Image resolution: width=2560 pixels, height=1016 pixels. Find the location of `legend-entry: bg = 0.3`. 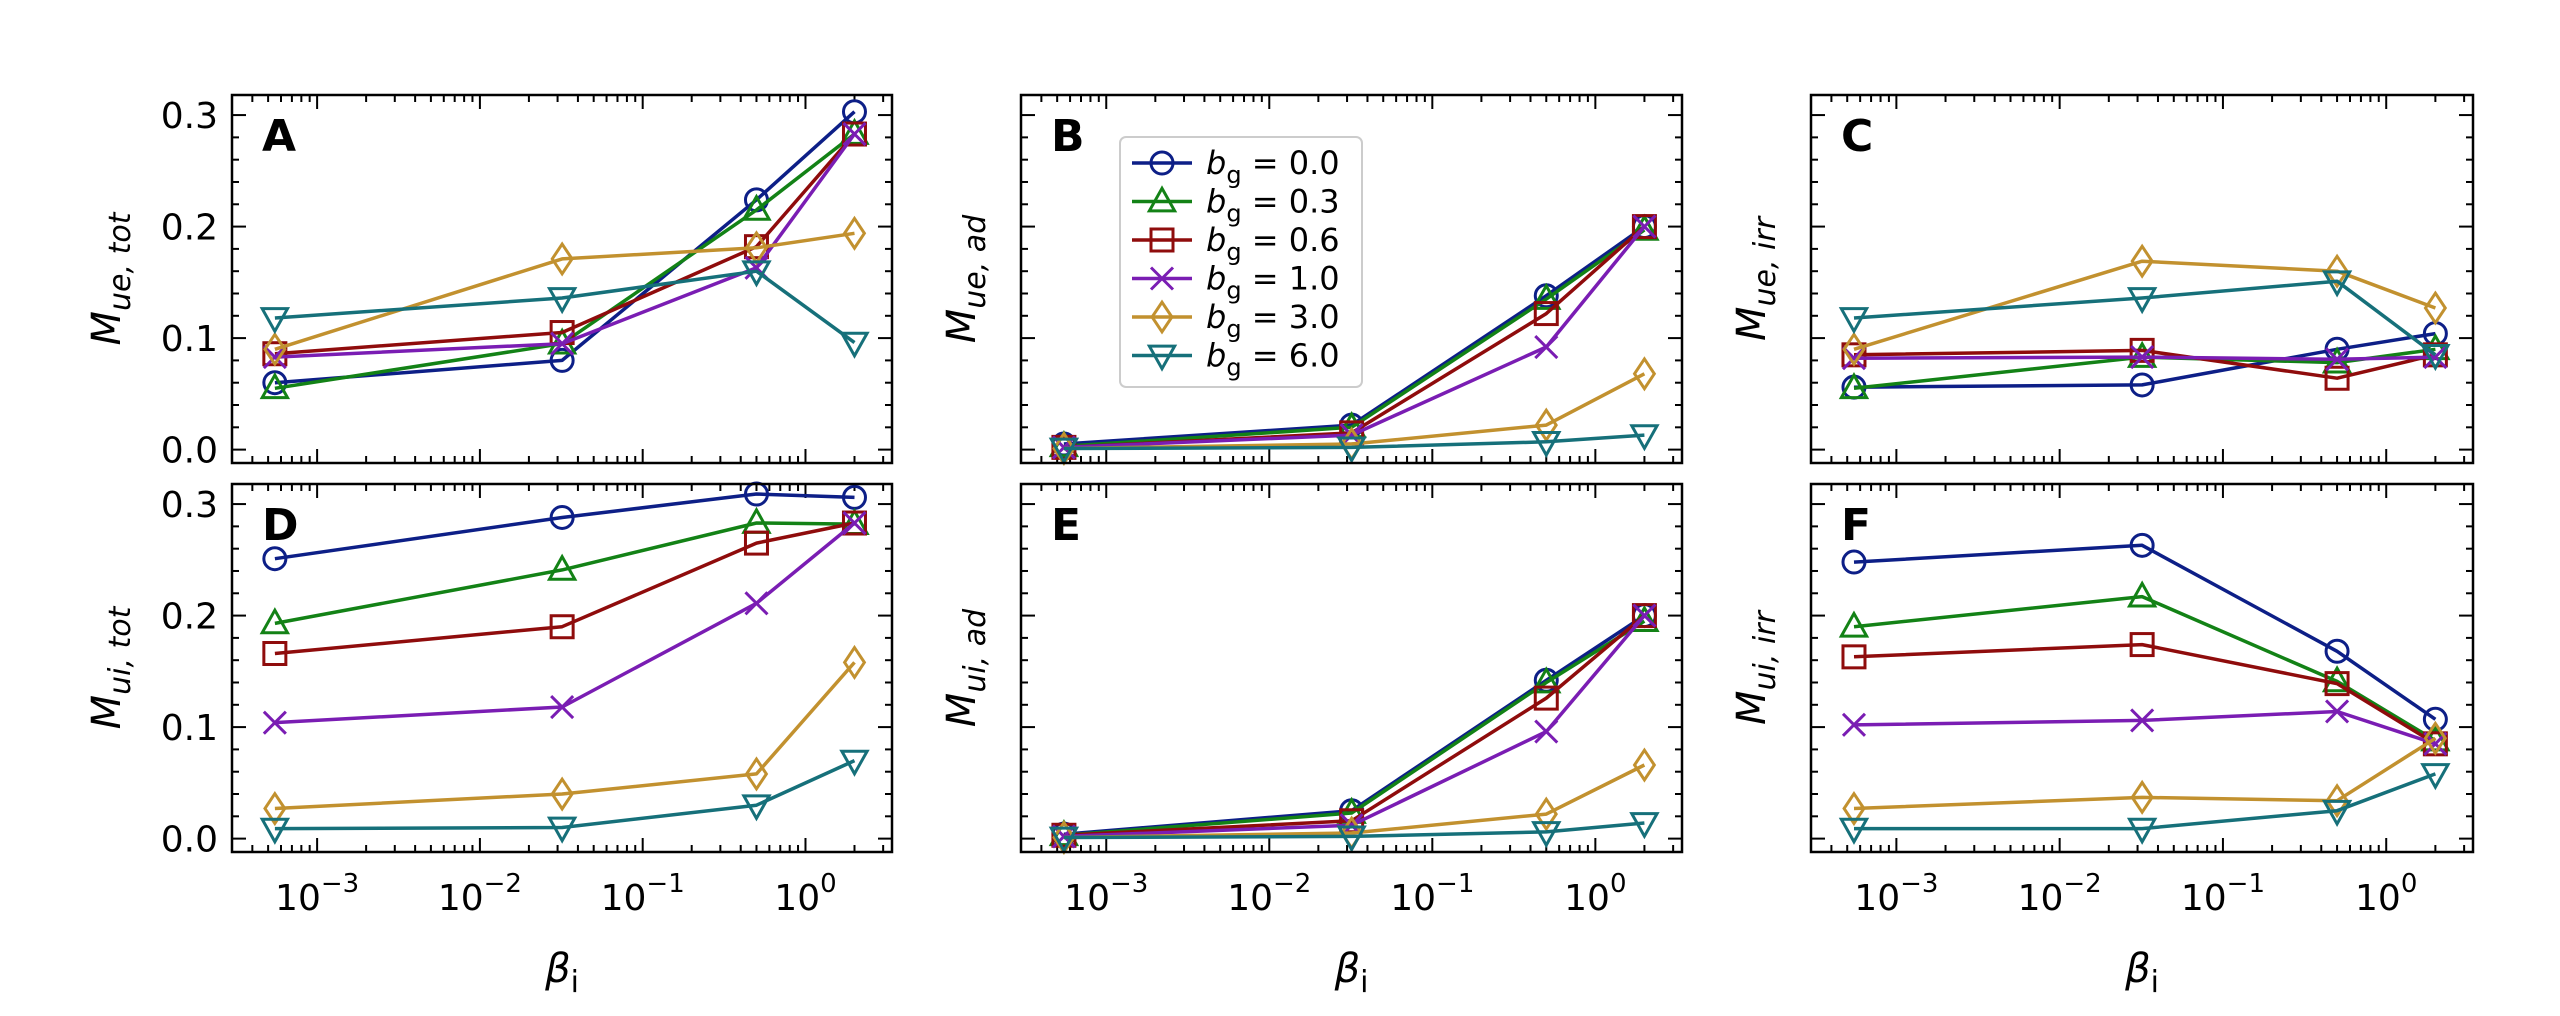

legend-entry: bg = 0.3 is located at coordinates (1236, 205).